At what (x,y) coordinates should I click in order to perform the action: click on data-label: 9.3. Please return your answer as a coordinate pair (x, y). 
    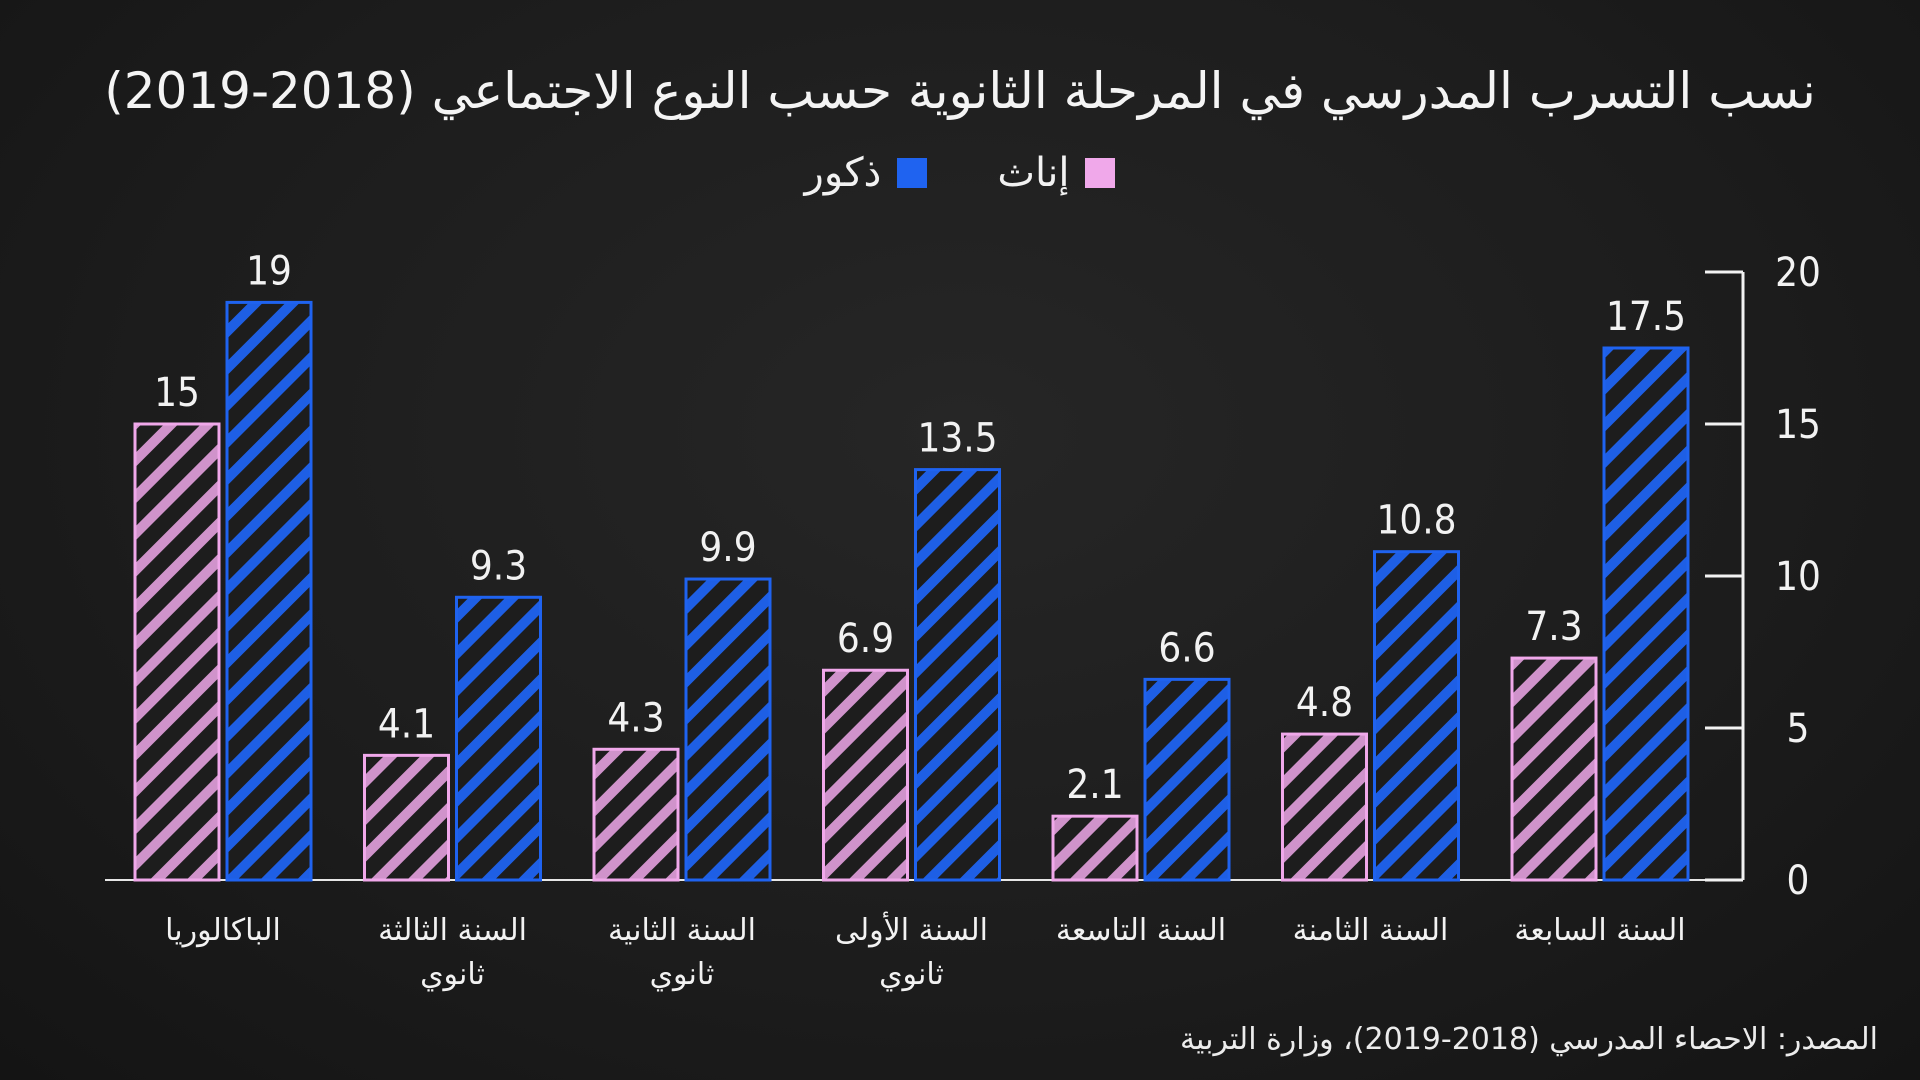
    Looking at the image, I should click on (498, 566).